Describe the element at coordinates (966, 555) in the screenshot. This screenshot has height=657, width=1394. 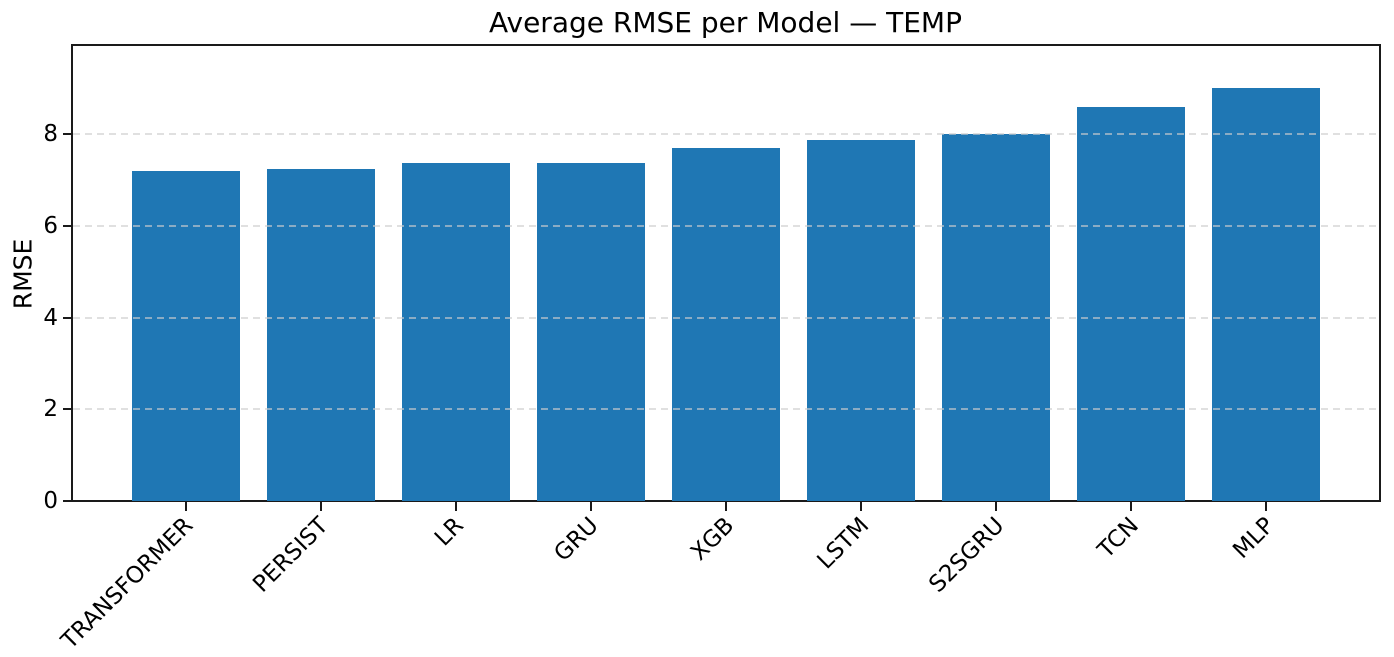
I see `x-tick-label-s2sgru: S2SGRU` at that location.